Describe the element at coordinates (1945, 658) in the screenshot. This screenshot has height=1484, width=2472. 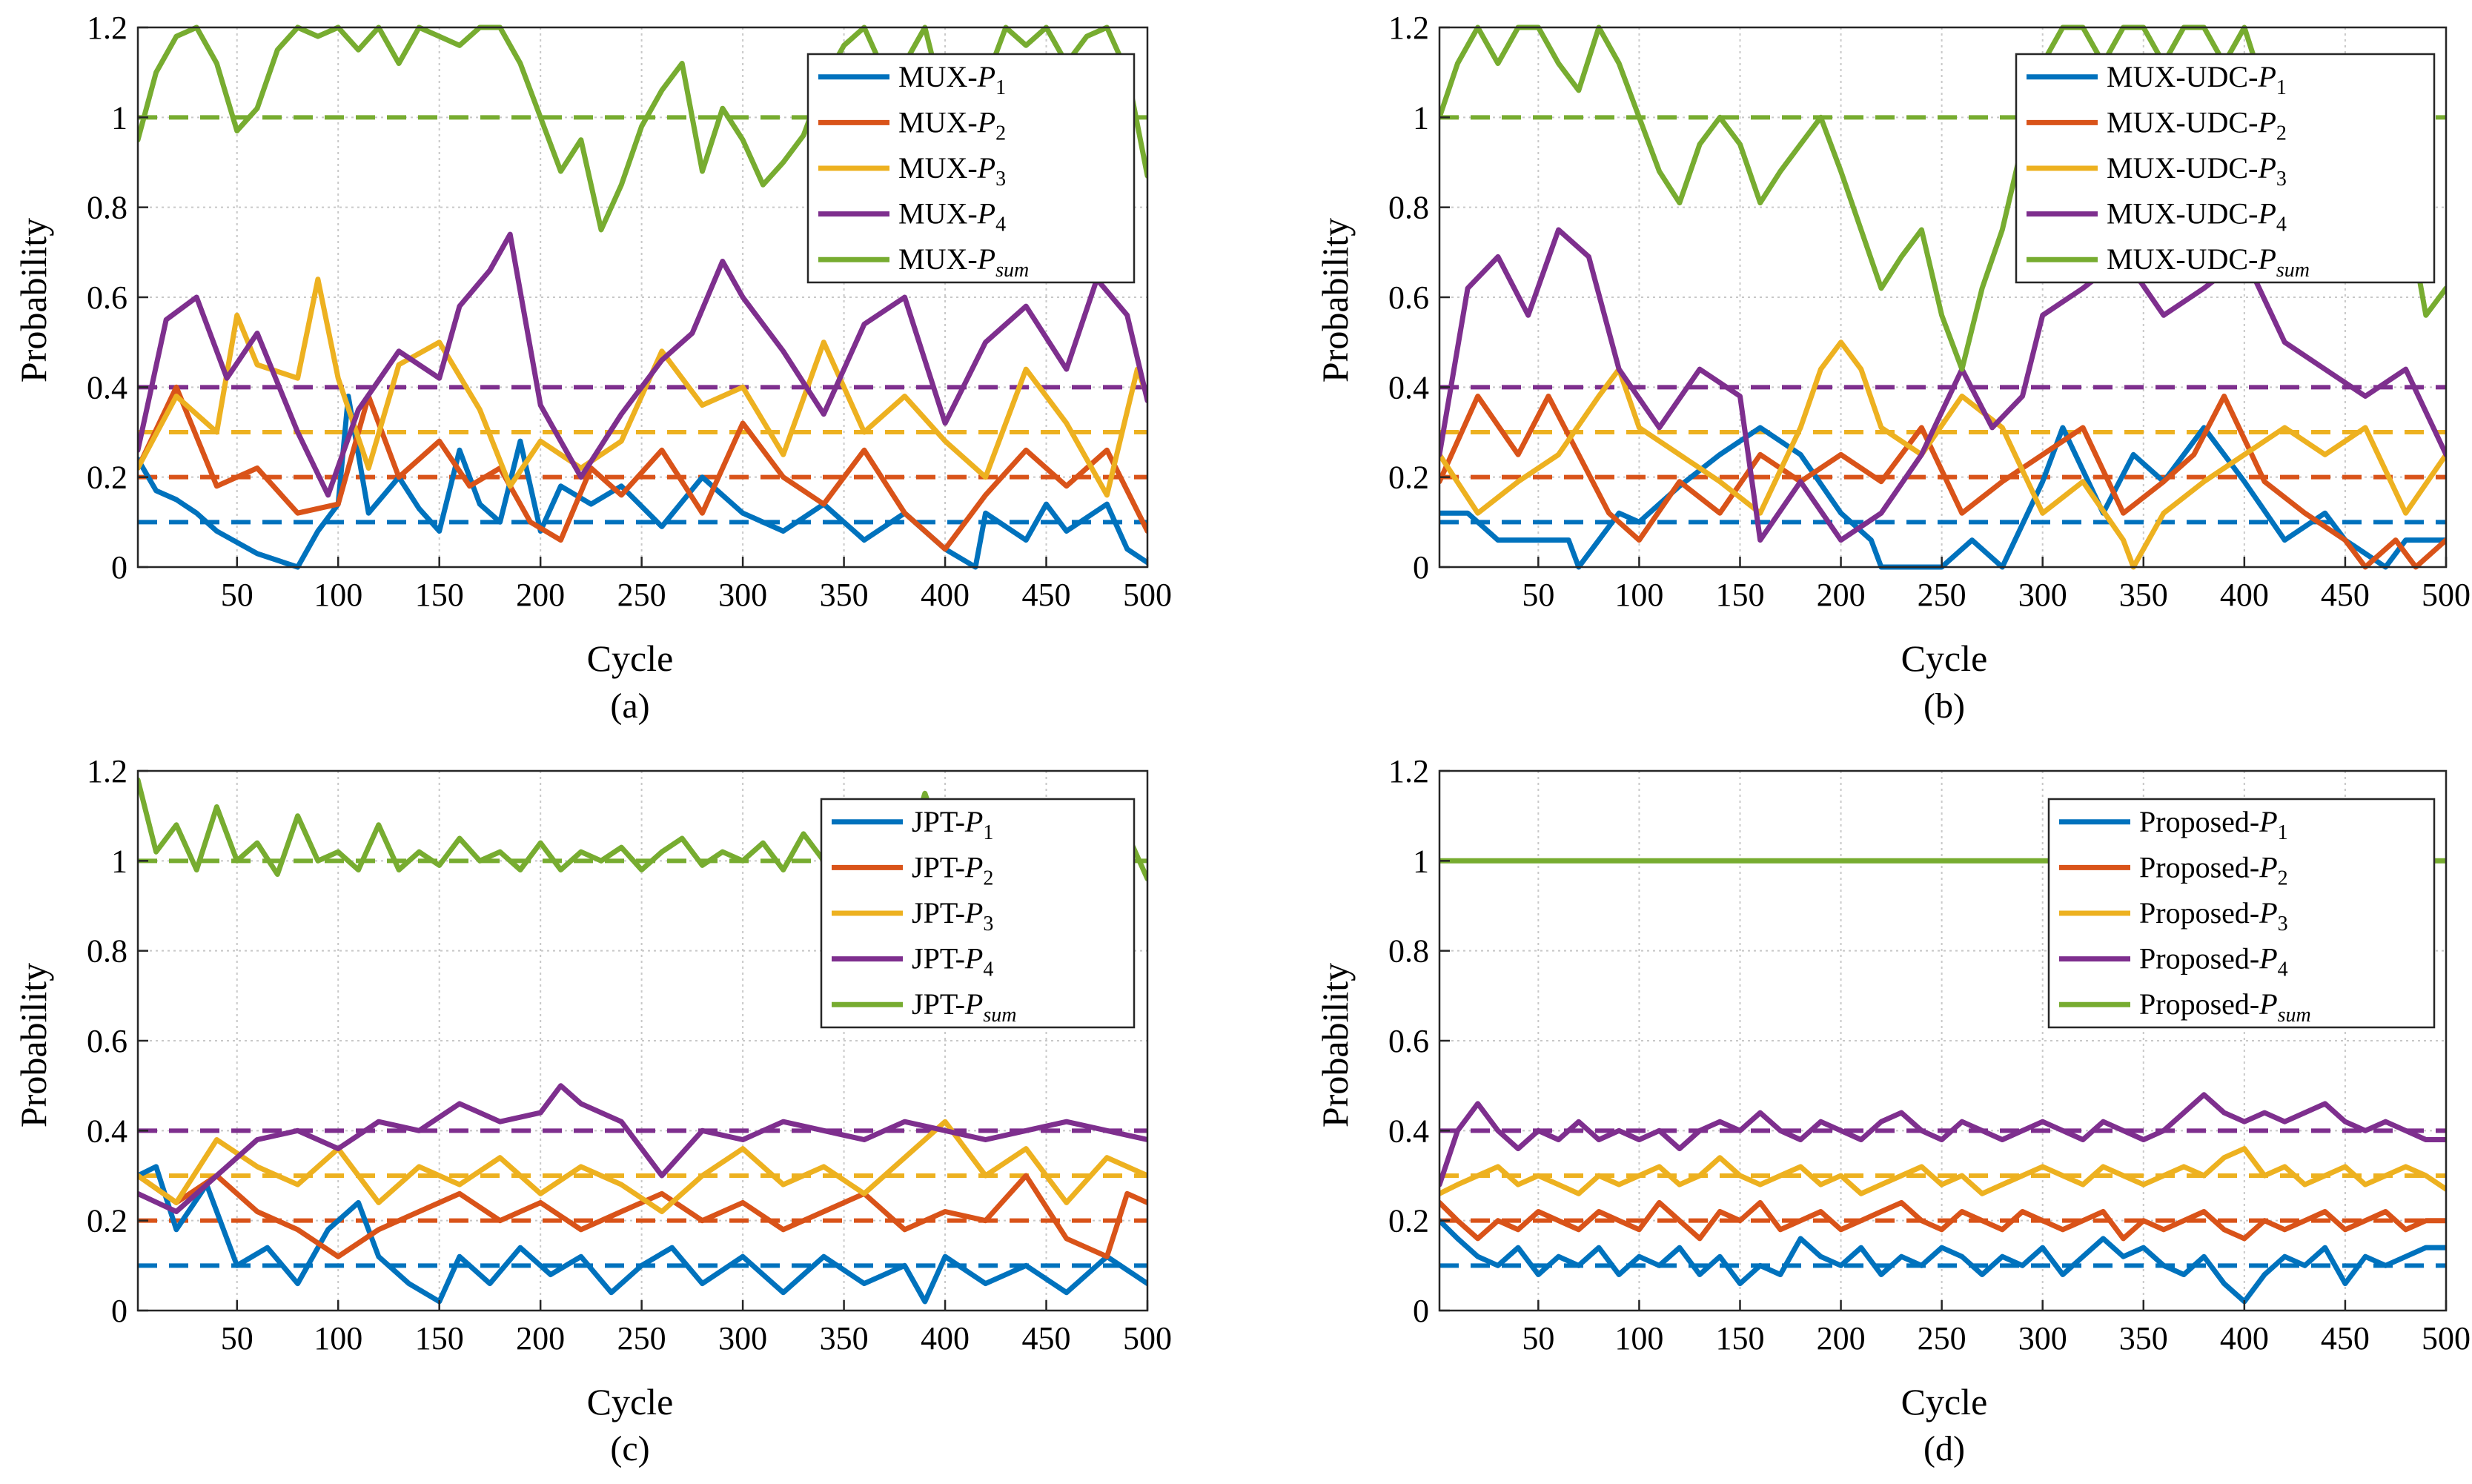
I see `panel-b-xlabel: Cycle` at that location.